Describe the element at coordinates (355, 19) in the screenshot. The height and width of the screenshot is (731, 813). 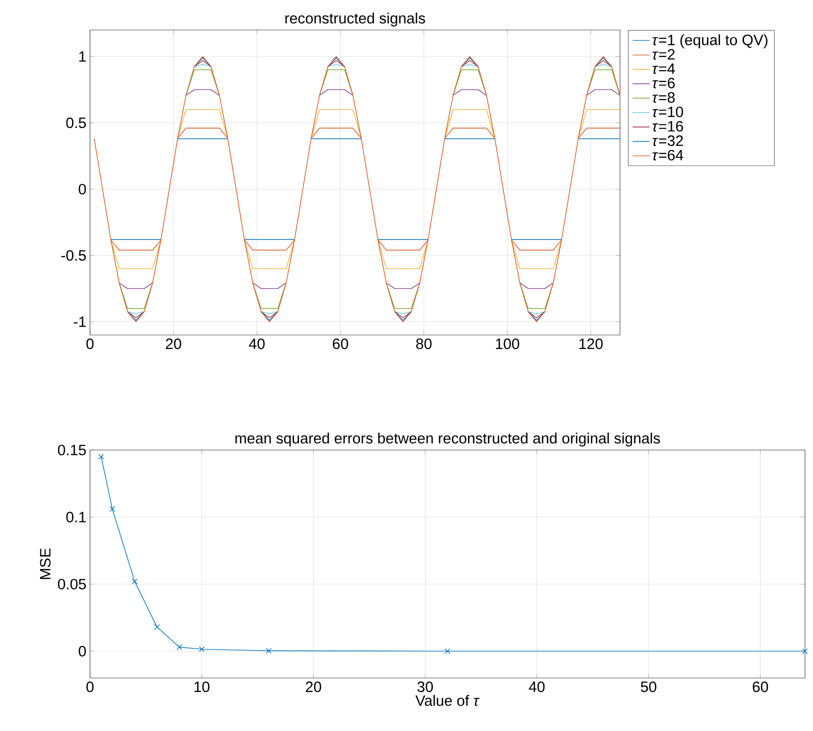
I see `chart-title: reconstructed signals` at that location.